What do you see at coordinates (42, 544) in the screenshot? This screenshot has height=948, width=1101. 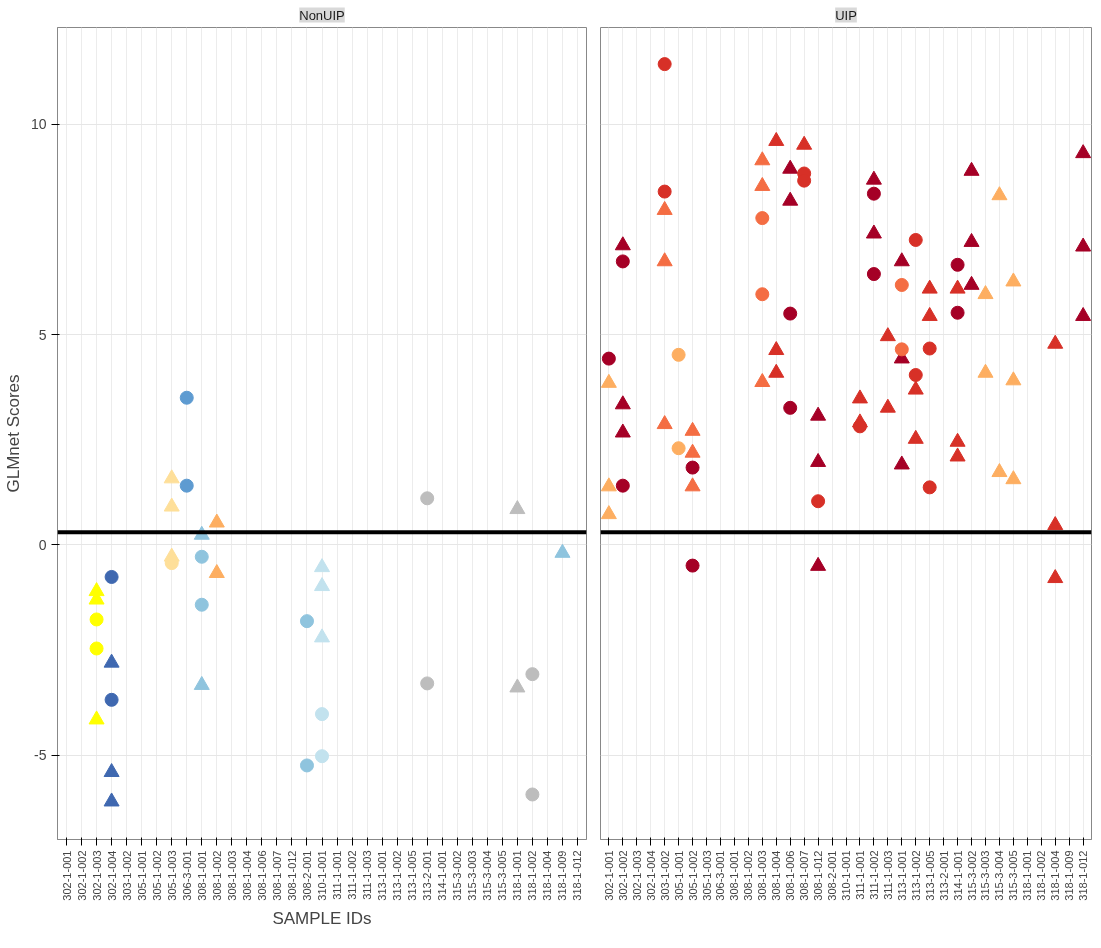 I see `y-tick-label: 0` at bounding box center [42, 544].